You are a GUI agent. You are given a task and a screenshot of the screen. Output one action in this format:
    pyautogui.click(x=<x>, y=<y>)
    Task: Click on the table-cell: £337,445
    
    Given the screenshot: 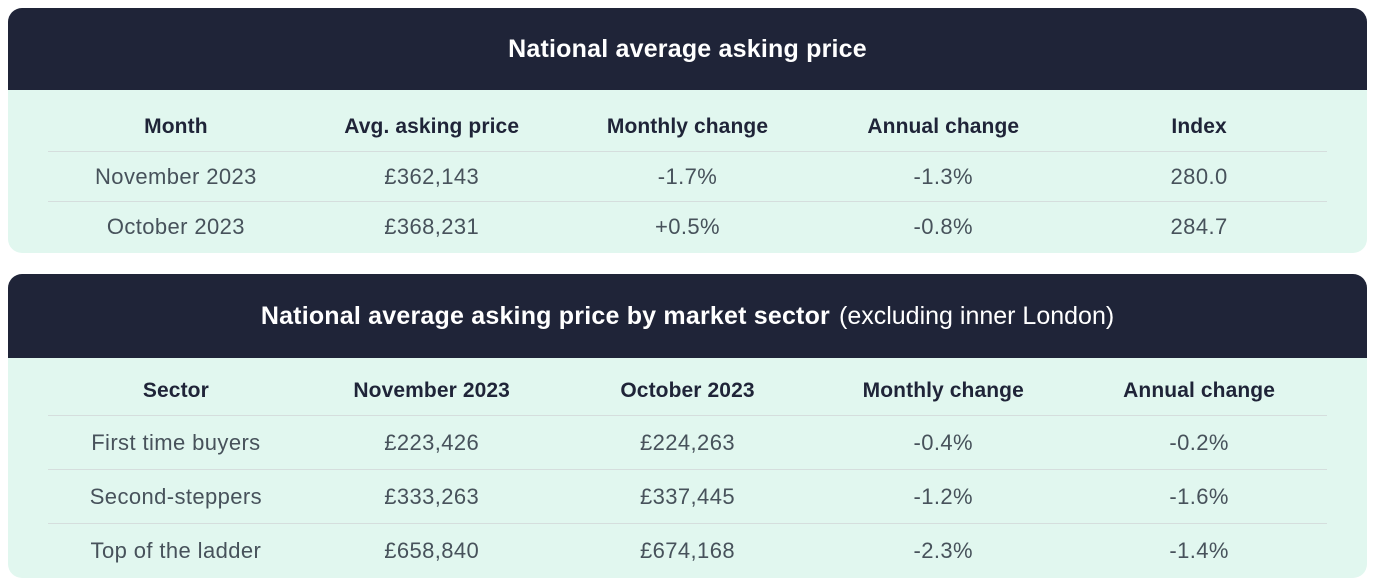 What is the action you would take?
    pyautogui.click(x=687, y=496)
    